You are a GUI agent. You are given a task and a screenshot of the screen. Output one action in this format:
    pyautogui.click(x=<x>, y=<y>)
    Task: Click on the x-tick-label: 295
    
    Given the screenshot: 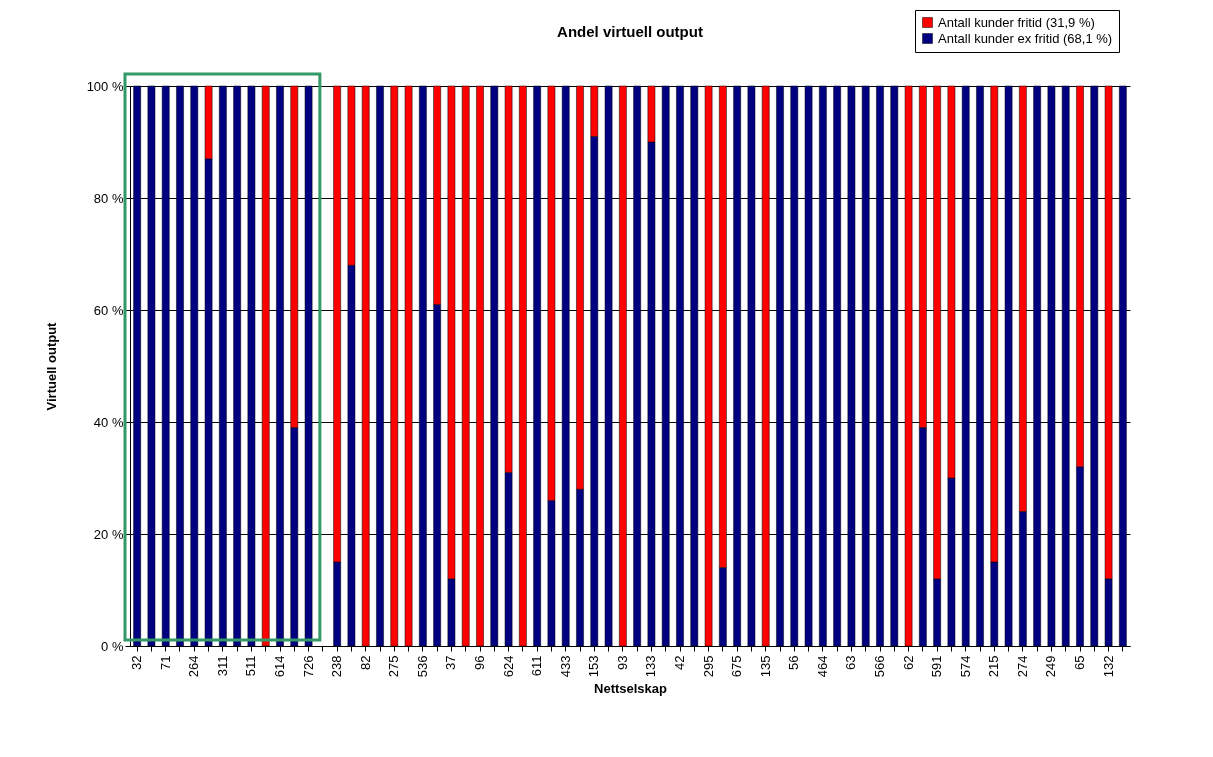 What is the action you would take?
    pyautogui.click(x=708, y=666)
    